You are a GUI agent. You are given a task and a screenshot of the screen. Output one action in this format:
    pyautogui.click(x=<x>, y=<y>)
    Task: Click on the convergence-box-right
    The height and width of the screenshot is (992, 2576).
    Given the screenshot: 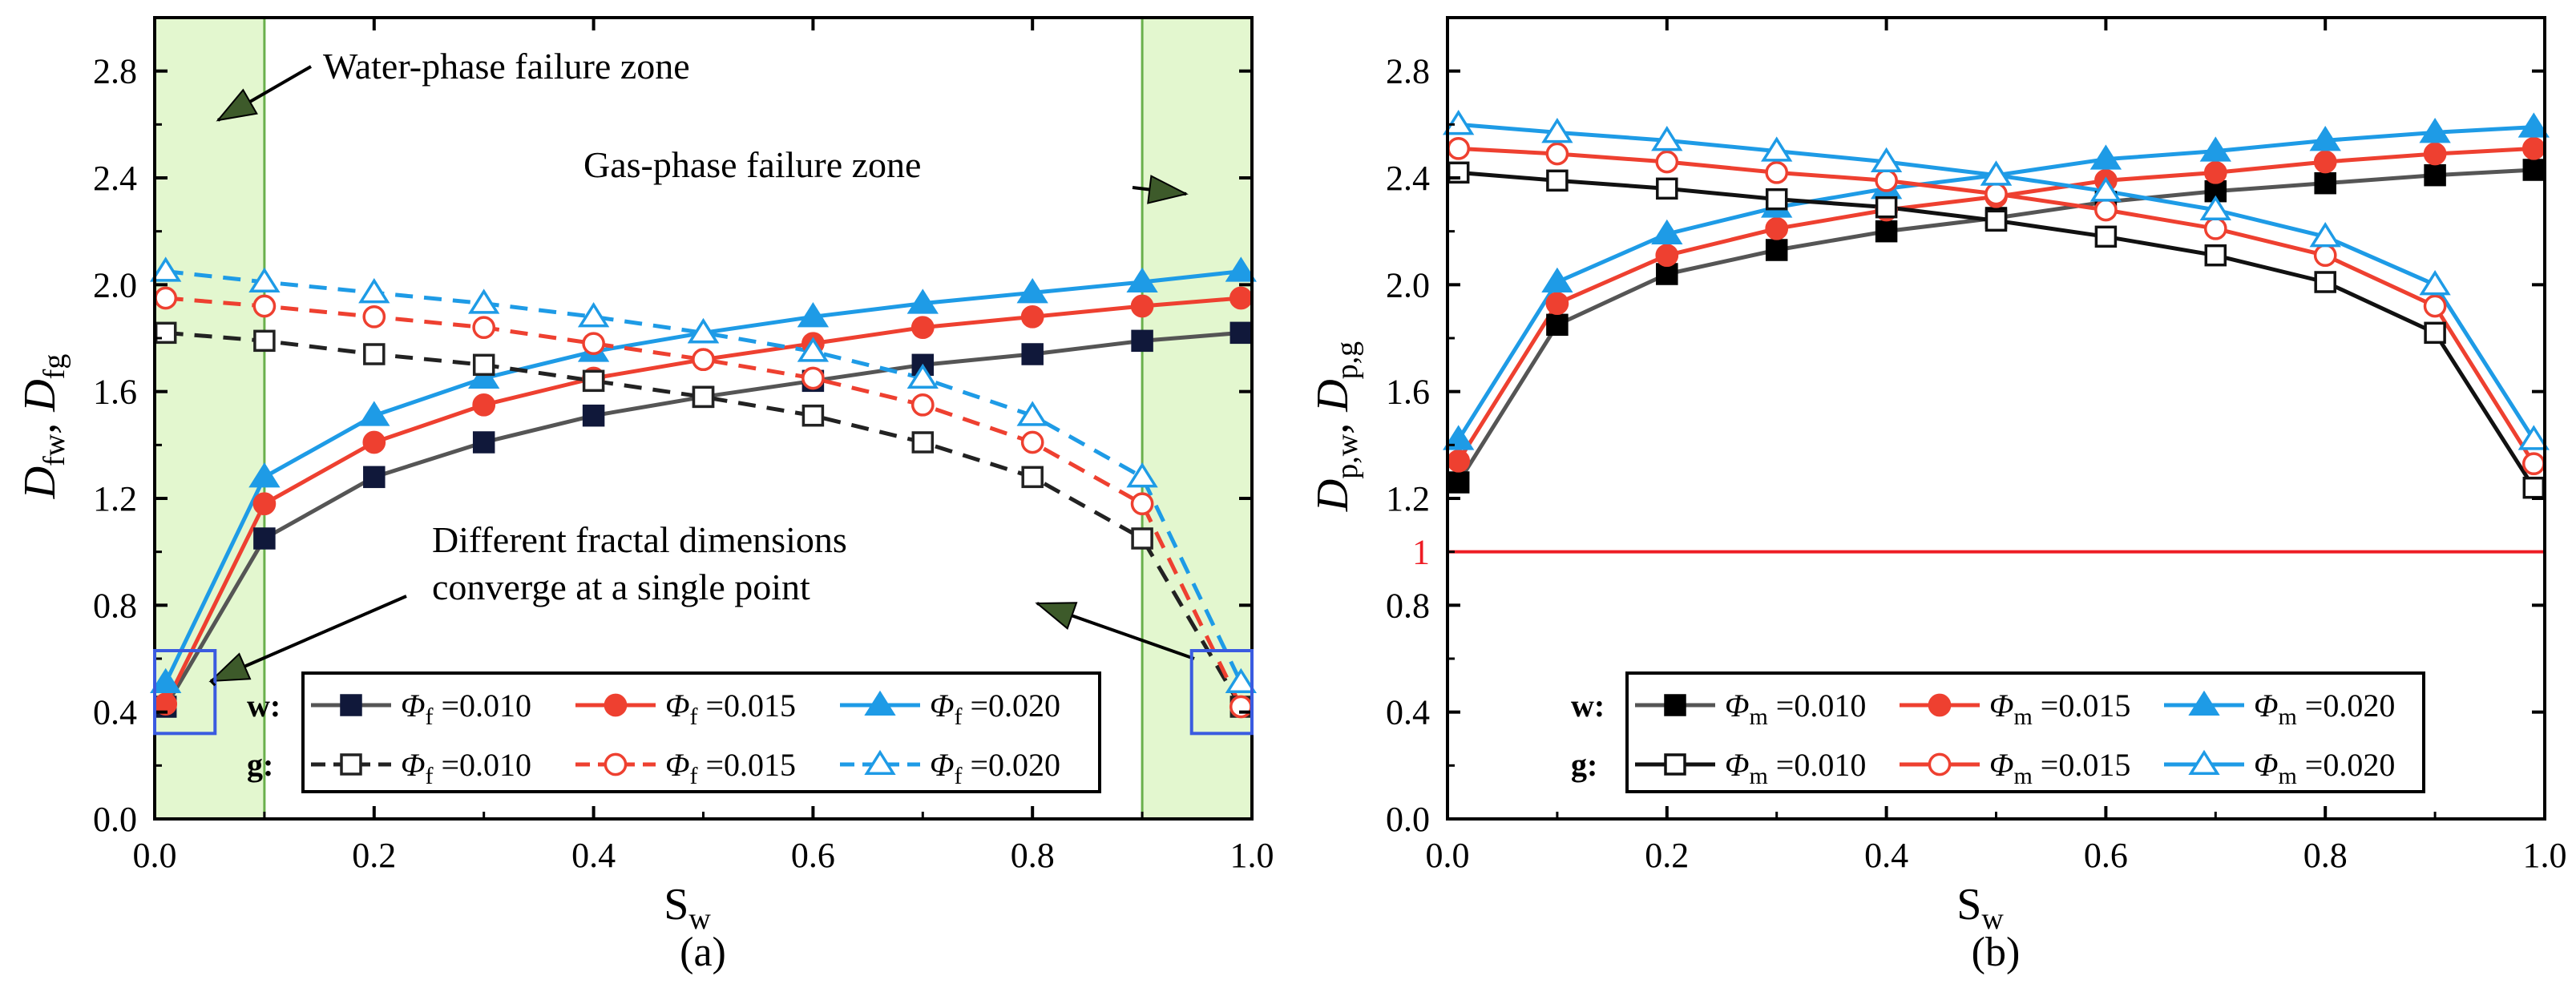 What is the action you would take?
    pyautogui.click(x=1222, y=693)
    